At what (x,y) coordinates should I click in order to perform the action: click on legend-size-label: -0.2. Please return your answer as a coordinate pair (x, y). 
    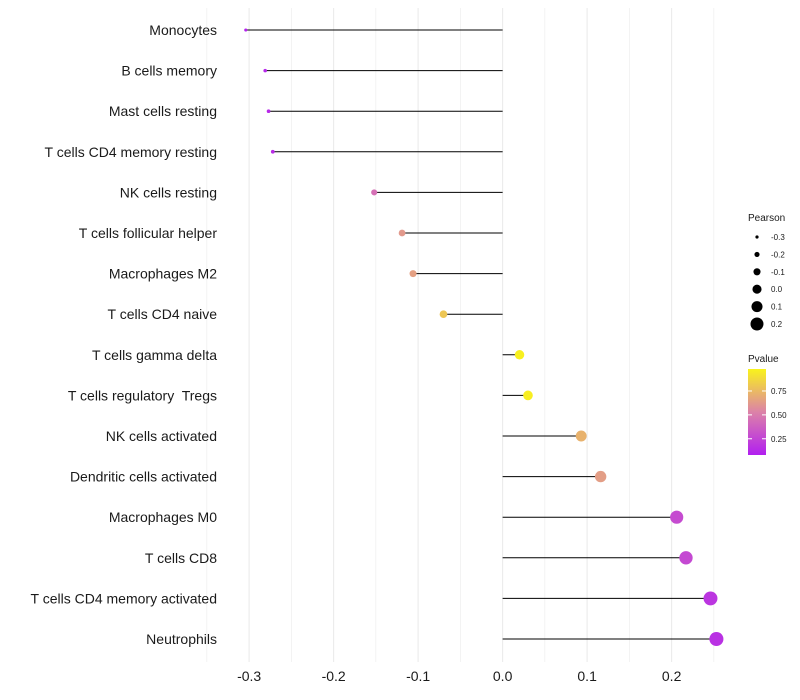
    Looking at the image, I should click on (778, 254).